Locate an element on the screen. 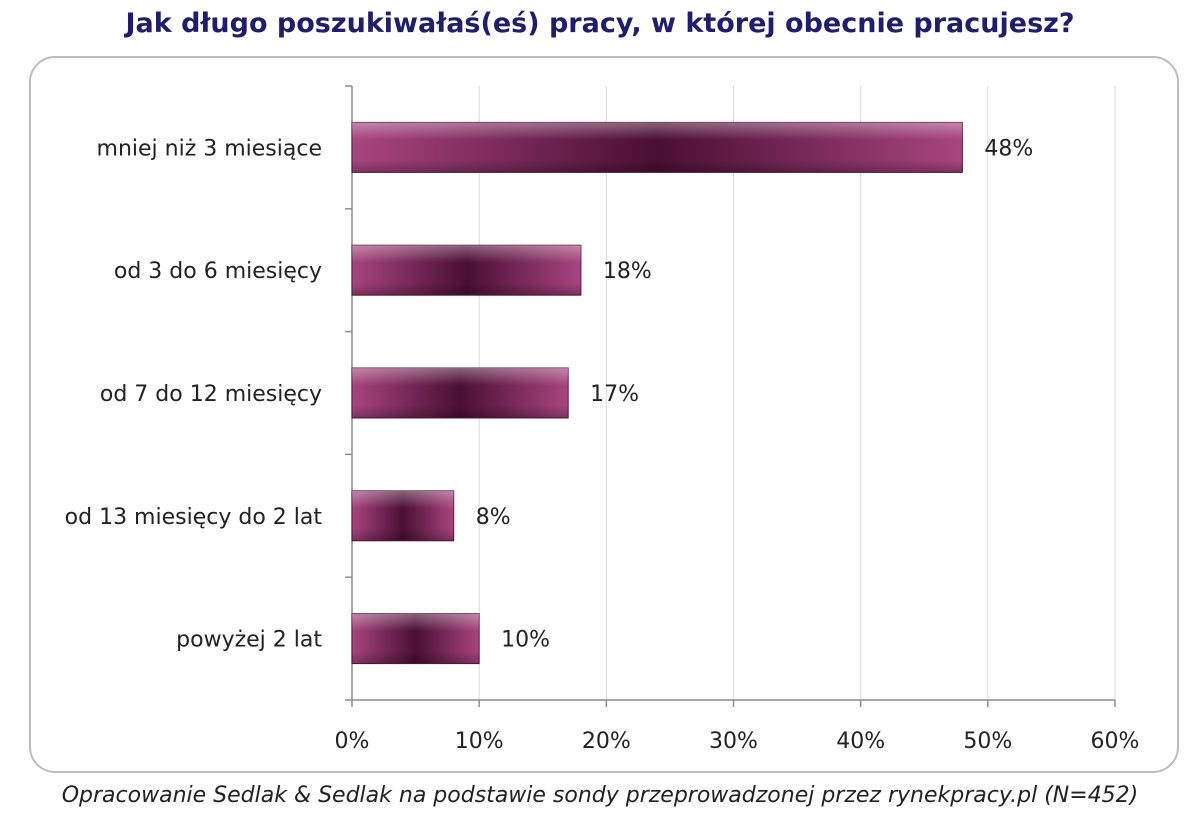  x-tick-label: 30% is located at coordinates (733, 741).